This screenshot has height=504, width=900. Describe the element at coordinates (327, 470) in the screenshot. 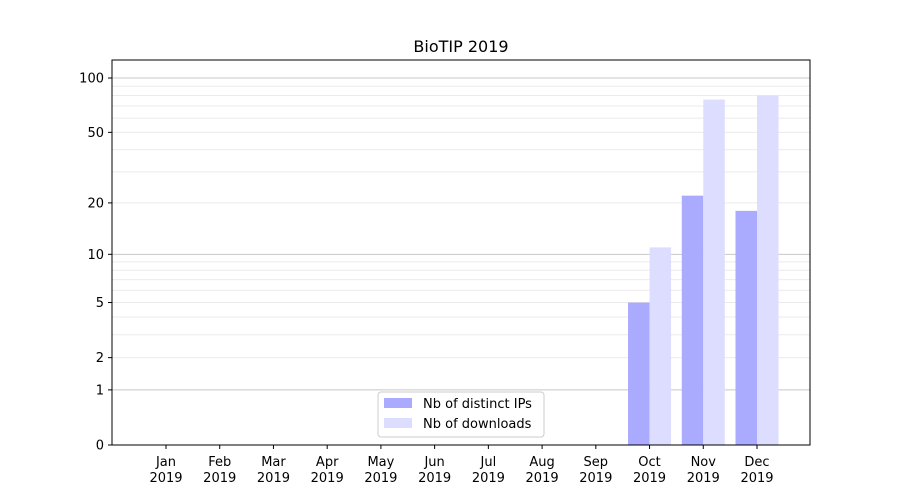

I see `x-tick-label: Apr 2019` at that location.